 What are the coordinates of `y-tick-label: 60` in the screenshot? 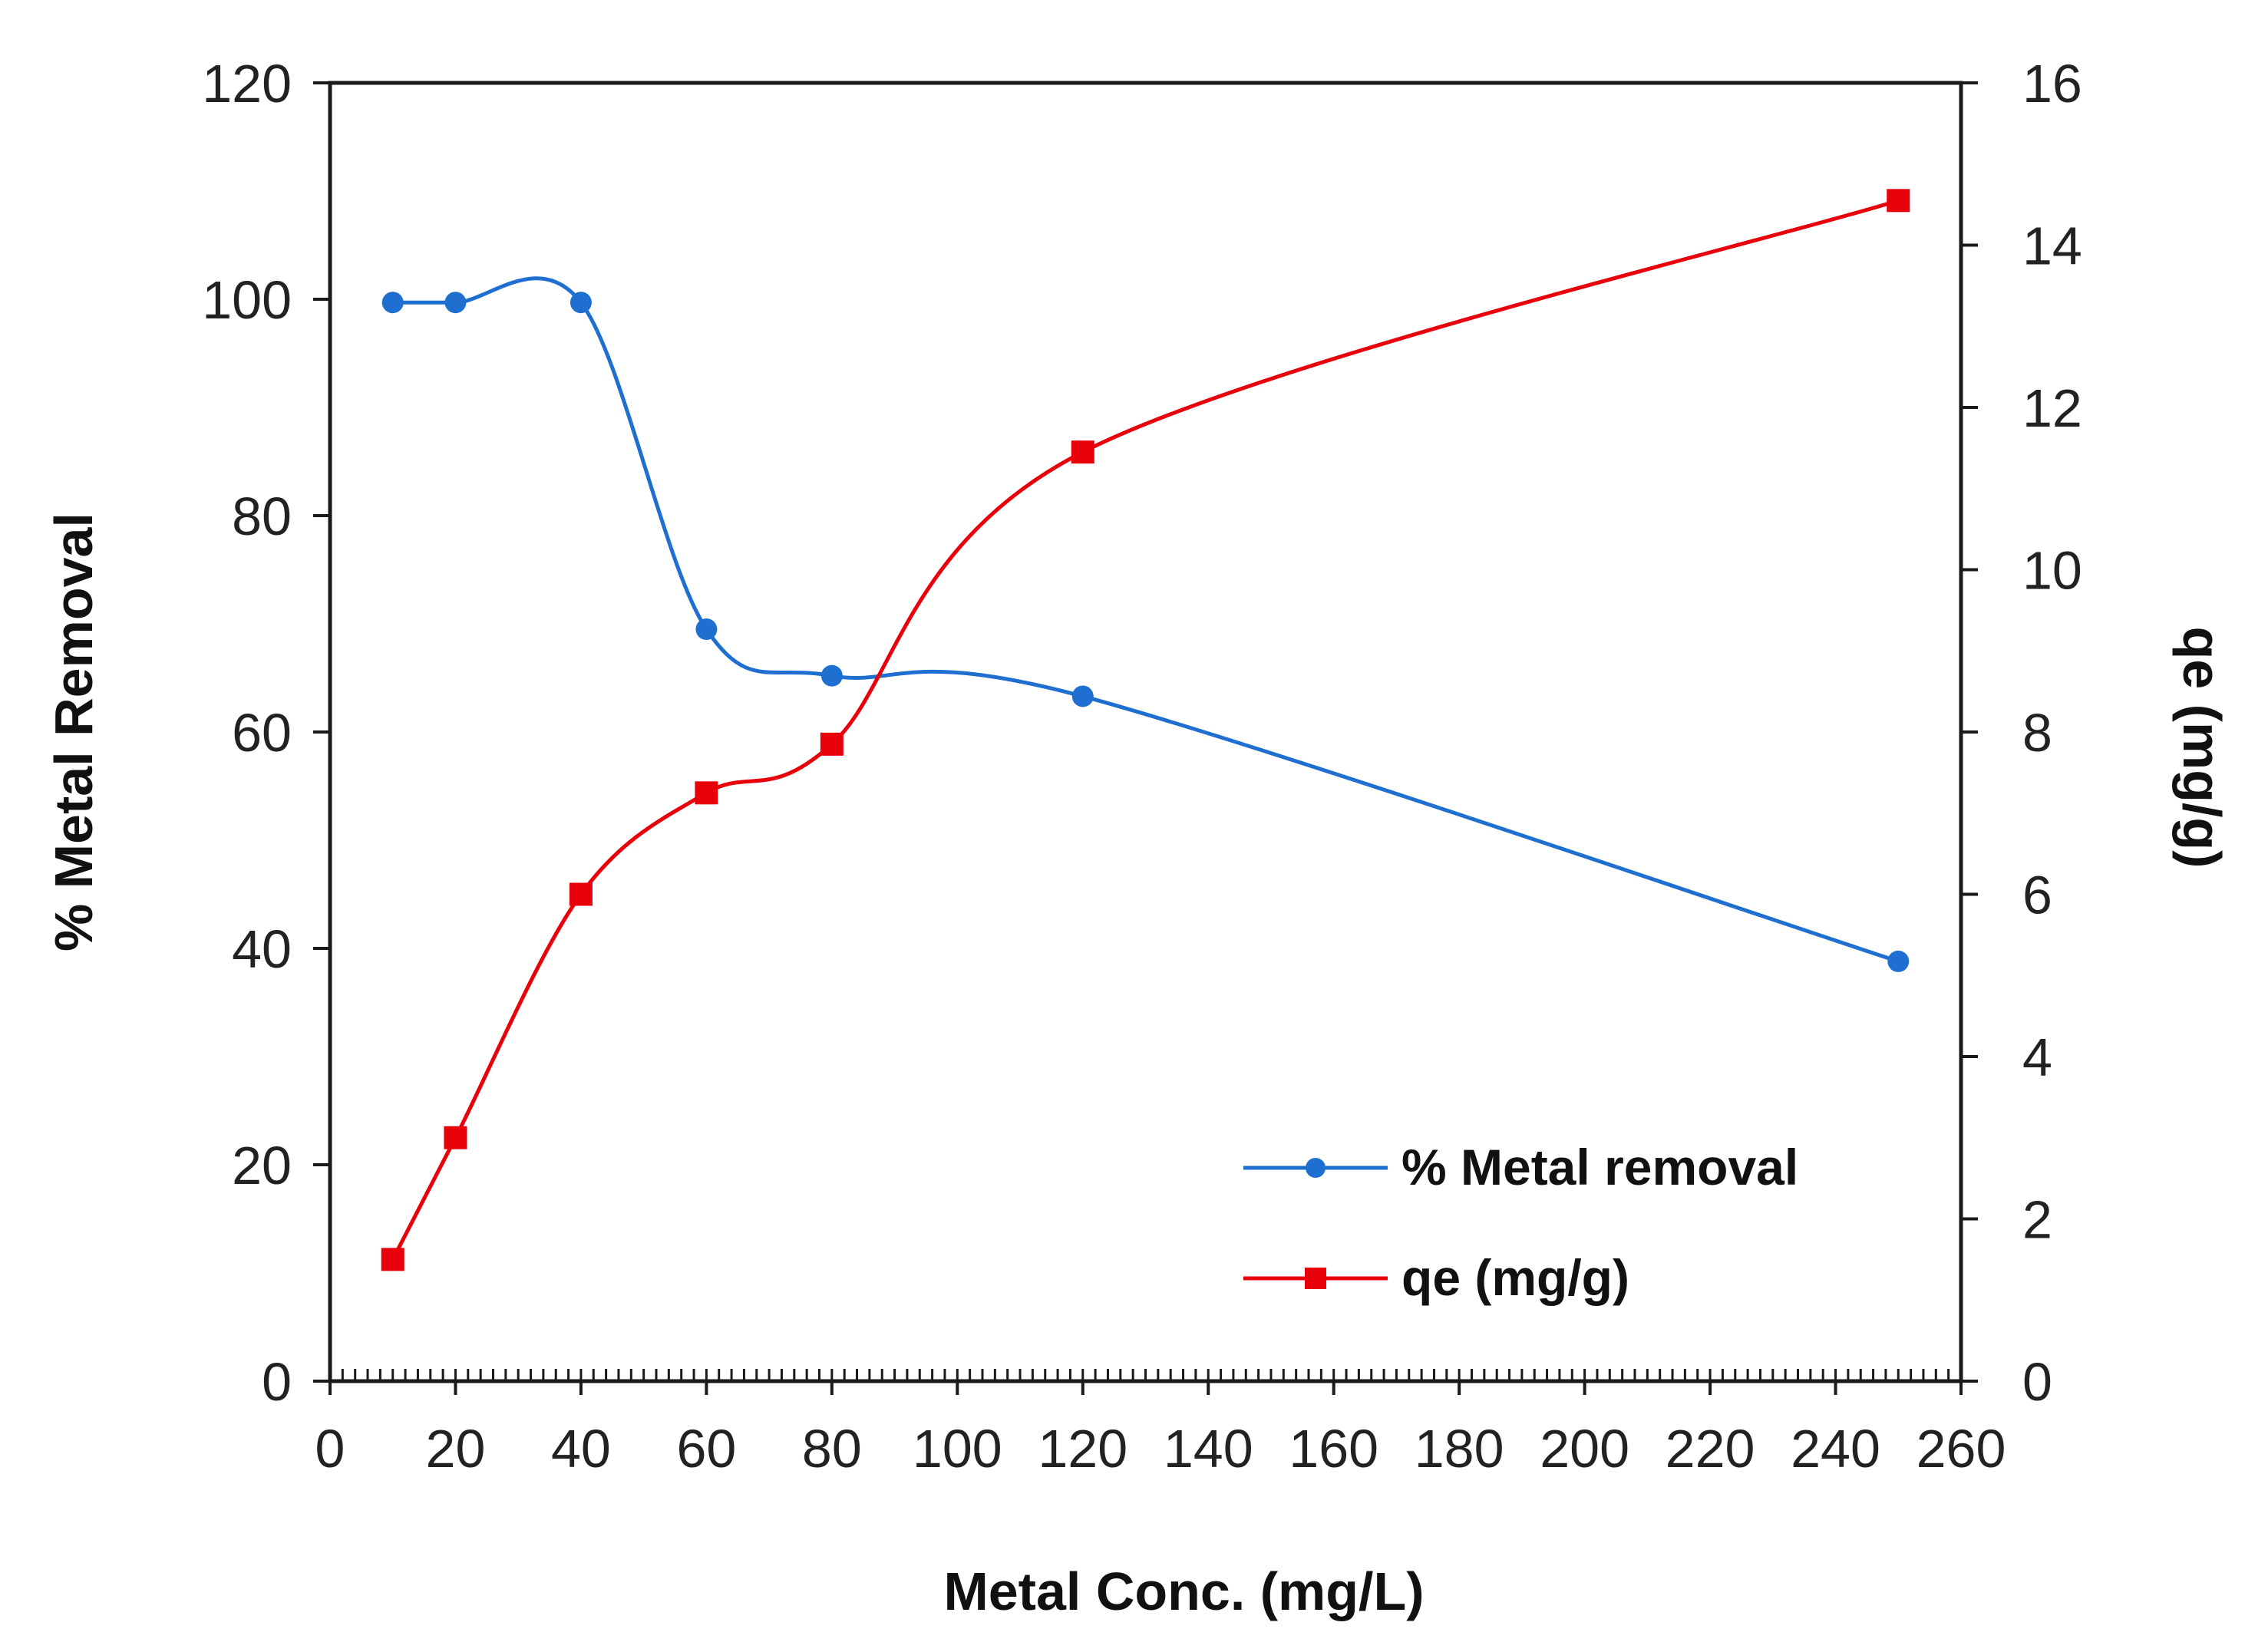 It's located at (262, 733).